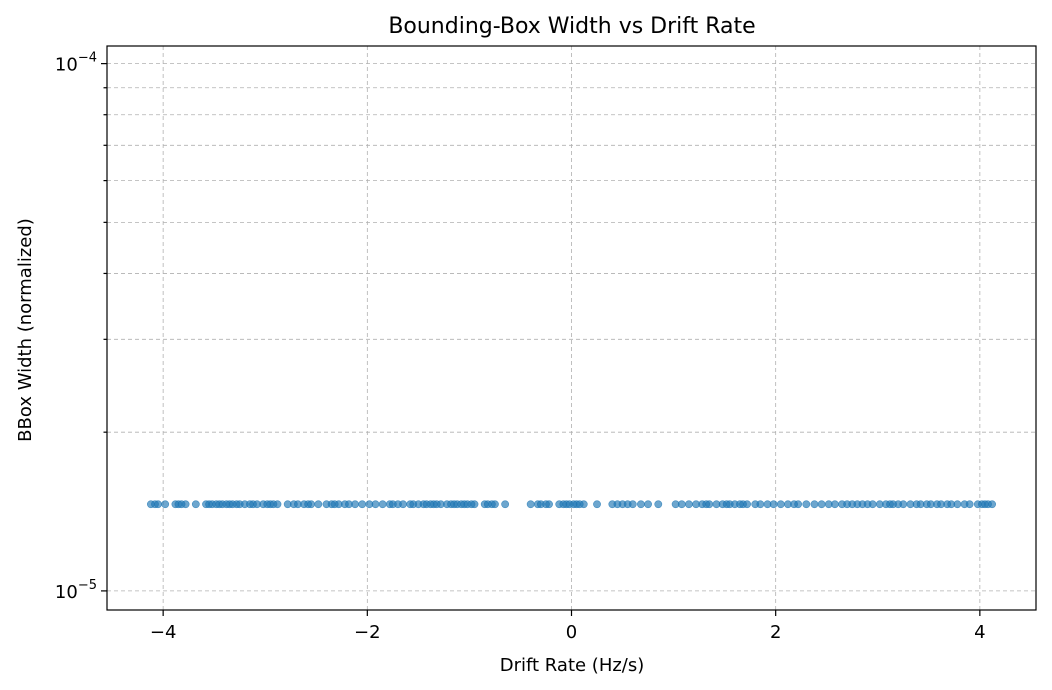  I want to click on chart-title: Bounding-Box Width vs Drift Rate, so click(571, 26).